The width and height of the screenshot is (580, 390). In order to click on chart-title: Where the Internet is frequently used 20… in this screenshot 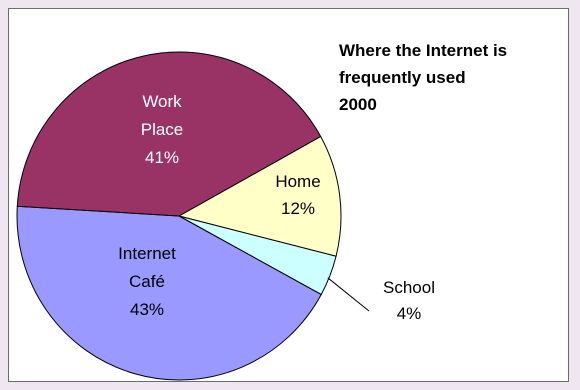, I will do `click(423, 77)`.